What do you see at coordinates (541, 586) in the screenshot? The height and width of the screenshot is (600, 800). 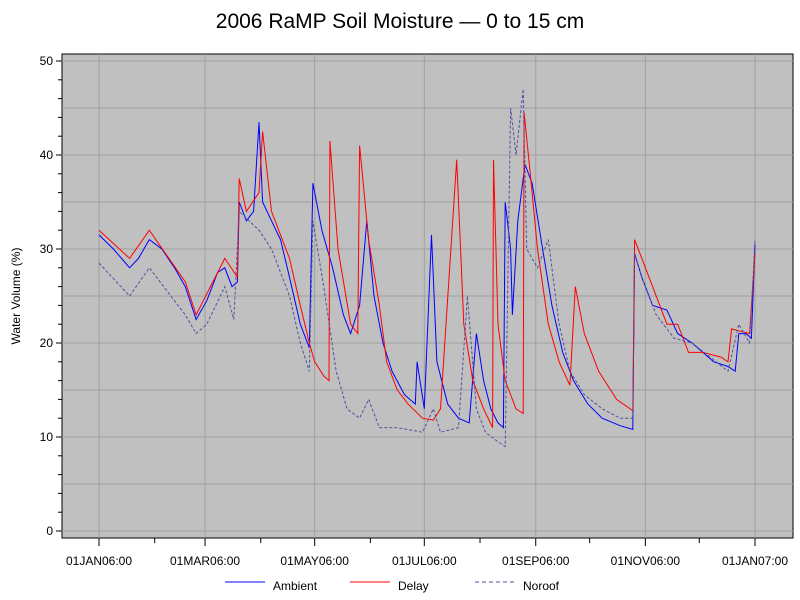 I see `legend-label-noroof: Noroof` at bounding box center [541, 586].